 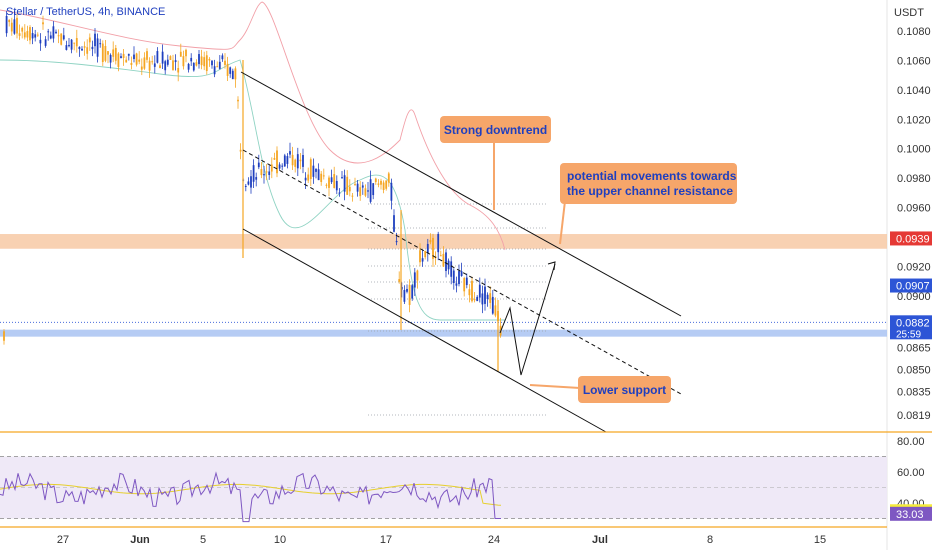 What do you see at coordinates (650, 191) in the screenshot?
I see `annotation-upper-line-2: the upper channel resistance` at bounding box center [650, 191].